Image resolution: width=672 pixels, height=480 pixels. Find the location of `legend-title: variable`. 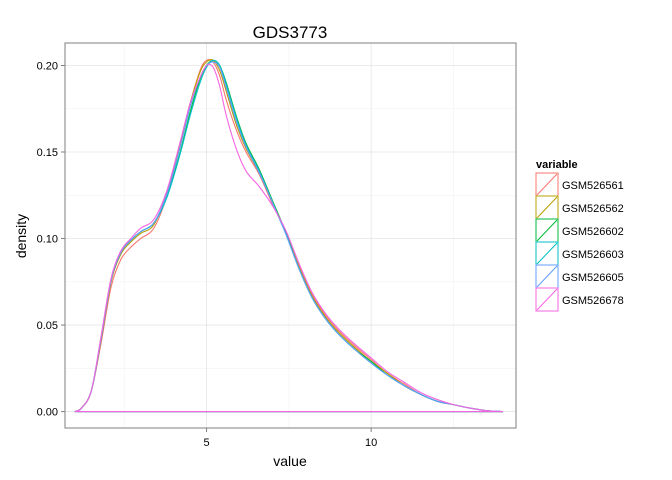

legend-title: variable is located at coordinates (557, 165).